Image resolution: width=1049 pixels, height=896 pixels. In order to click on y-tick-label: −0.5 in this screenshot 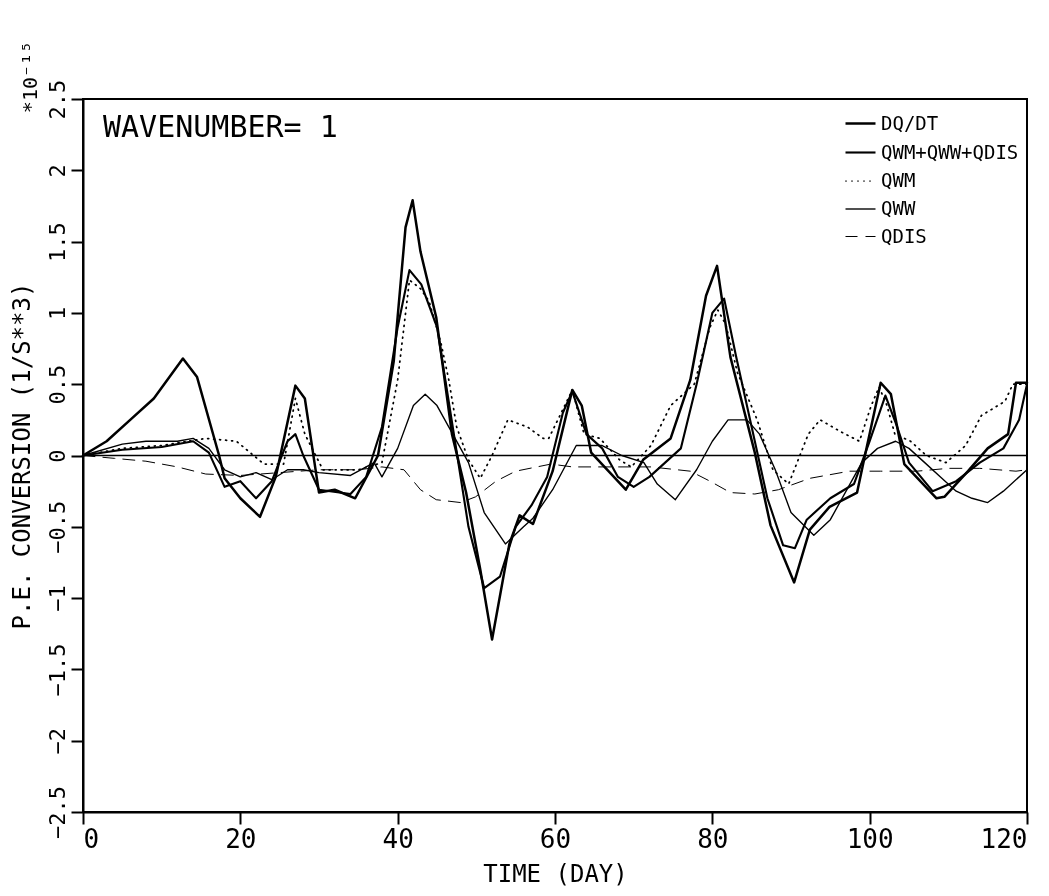, I will do `click(57, 527)`.